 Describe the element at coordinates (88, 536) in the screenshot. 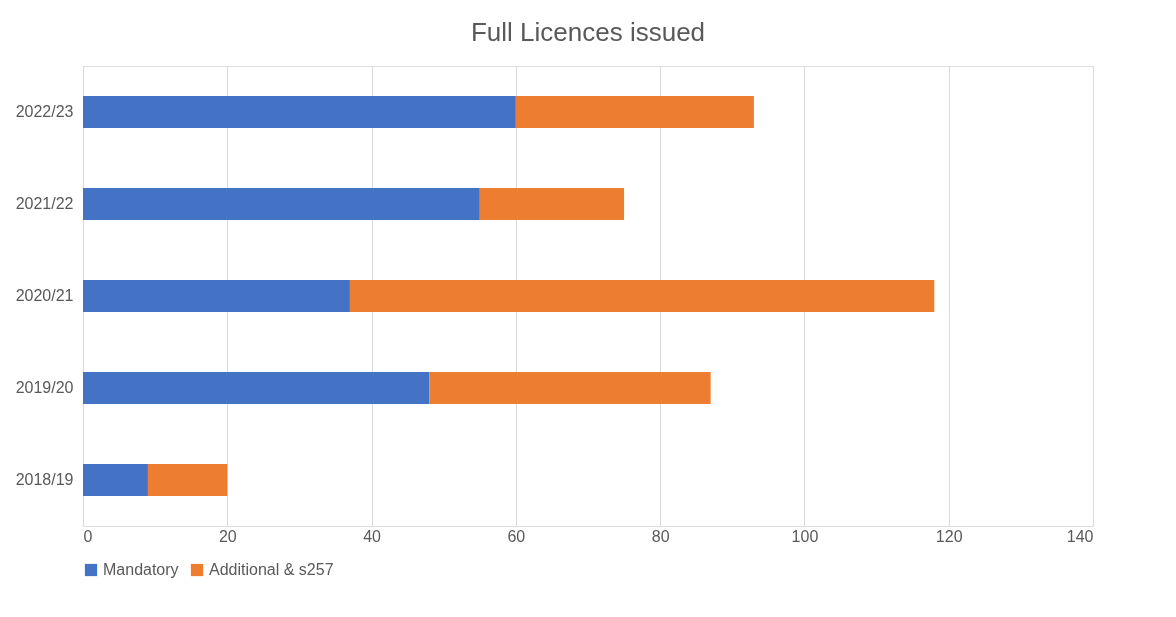

I see `x-tick-label: 0` at that location.